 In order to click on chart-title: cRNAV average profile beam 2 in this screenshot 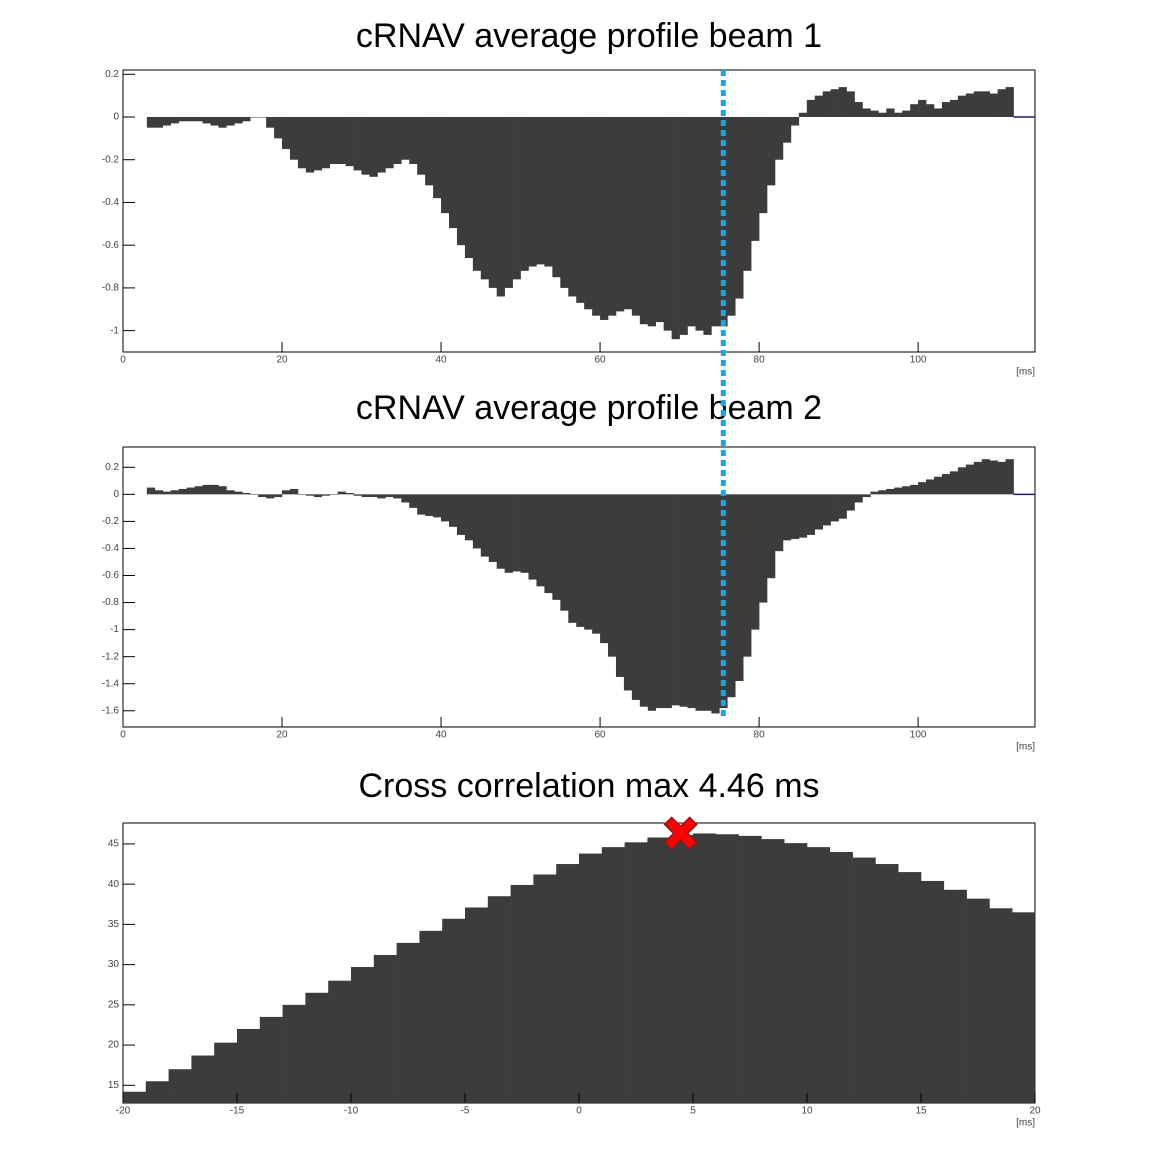, I will do `click(589, 408)`.